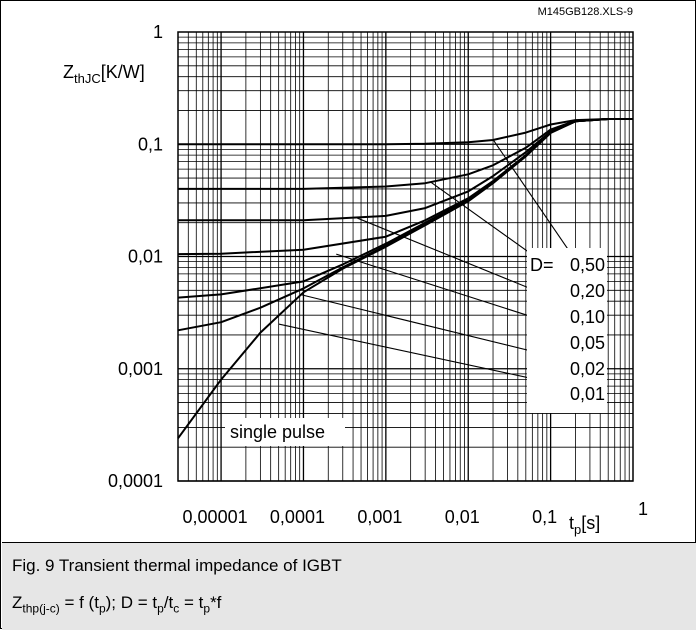 The width and height of the screenshot is (696, 630). I want to click on y-tick-label: 0,001, so click(140, 369).